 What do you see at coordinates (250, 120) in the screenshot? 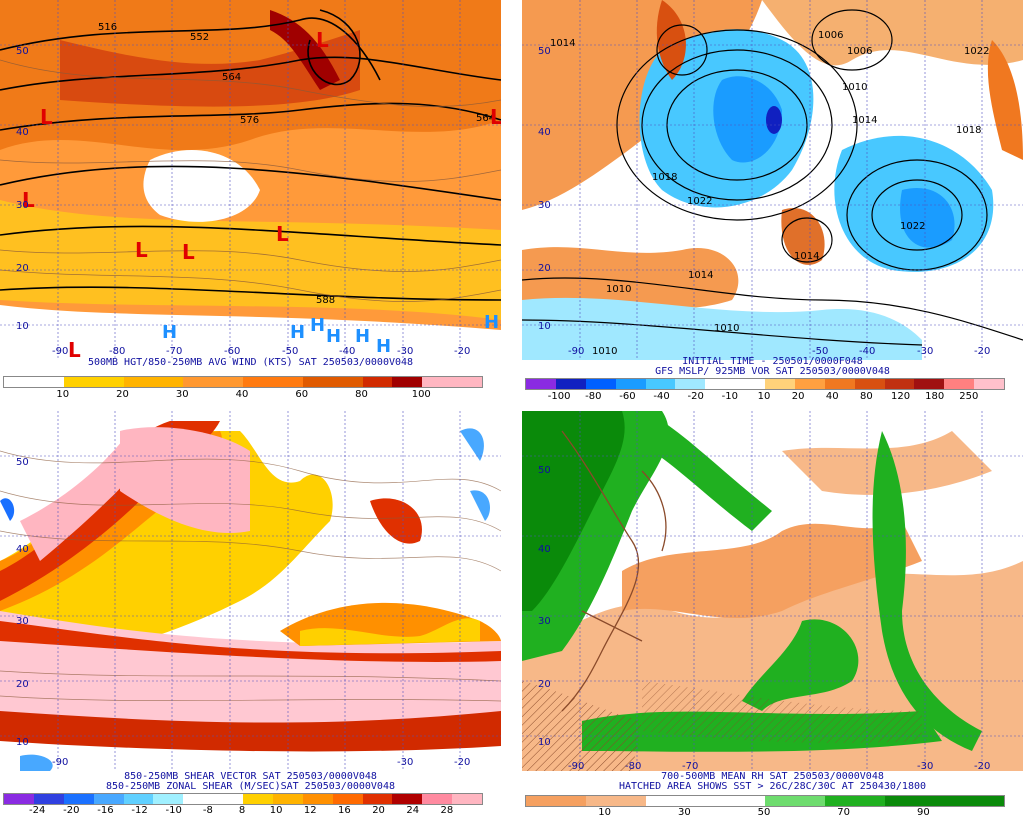
I see `contour-label: 576` at bounding box center [250, 120].